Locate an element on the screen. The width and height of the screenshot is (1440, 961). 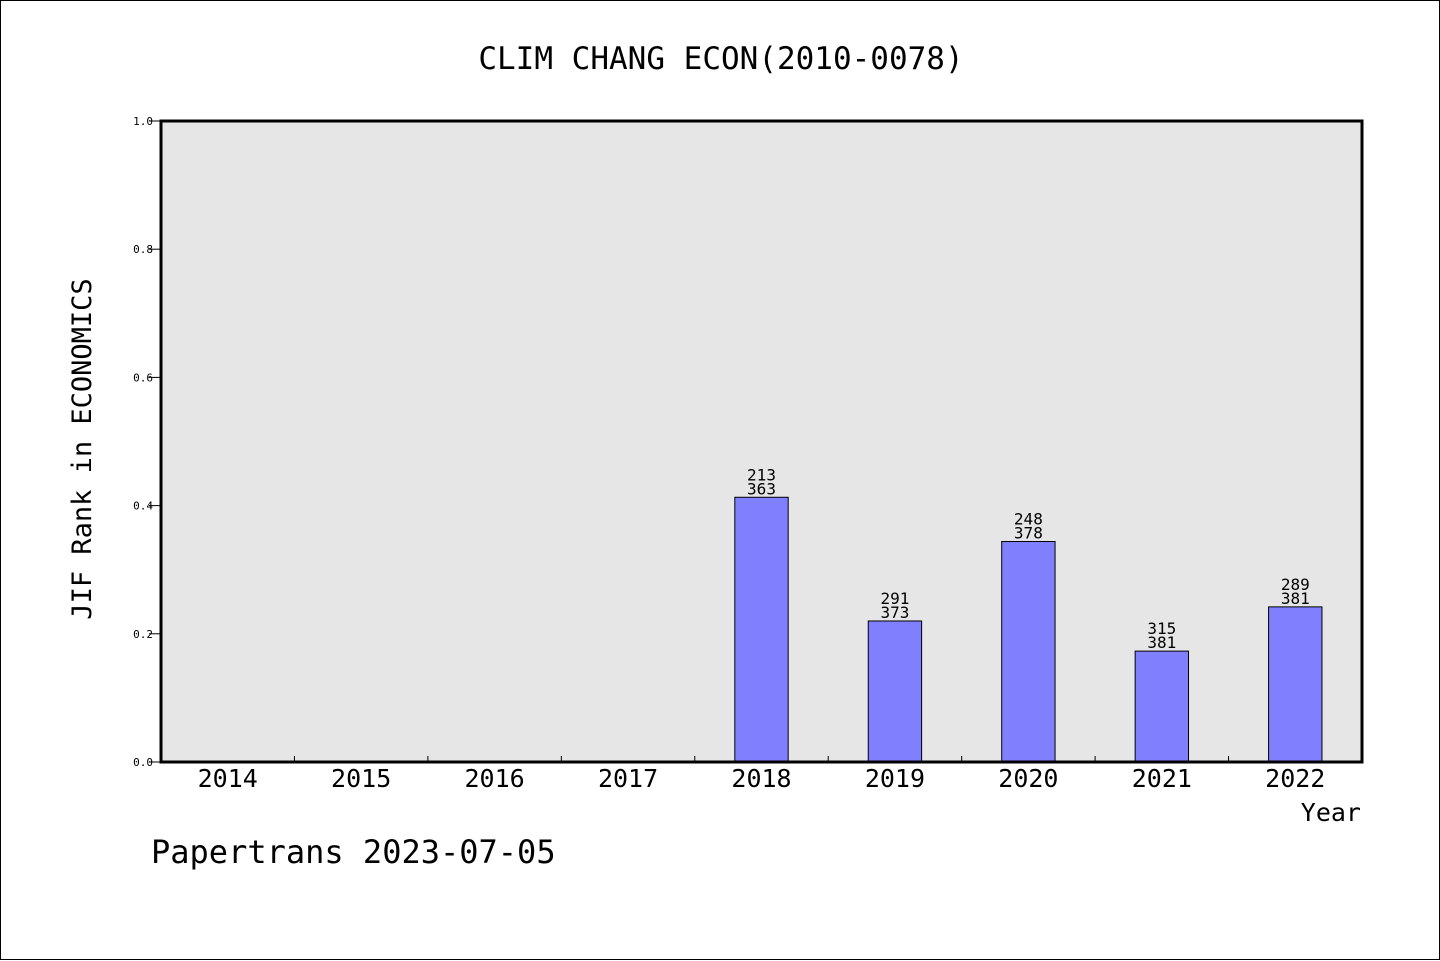
x-tick-label: 2015 is located at coordinates (361, 778).